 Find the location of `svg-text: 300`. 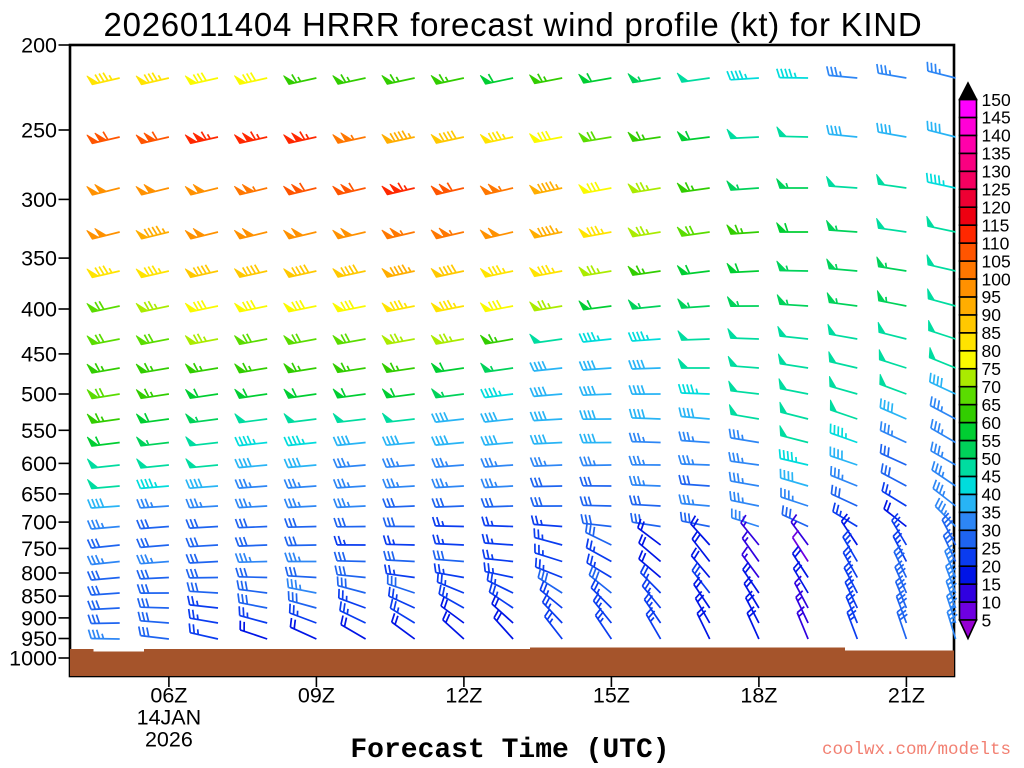

svg-text: 300 is located at coordinates (39, 200).